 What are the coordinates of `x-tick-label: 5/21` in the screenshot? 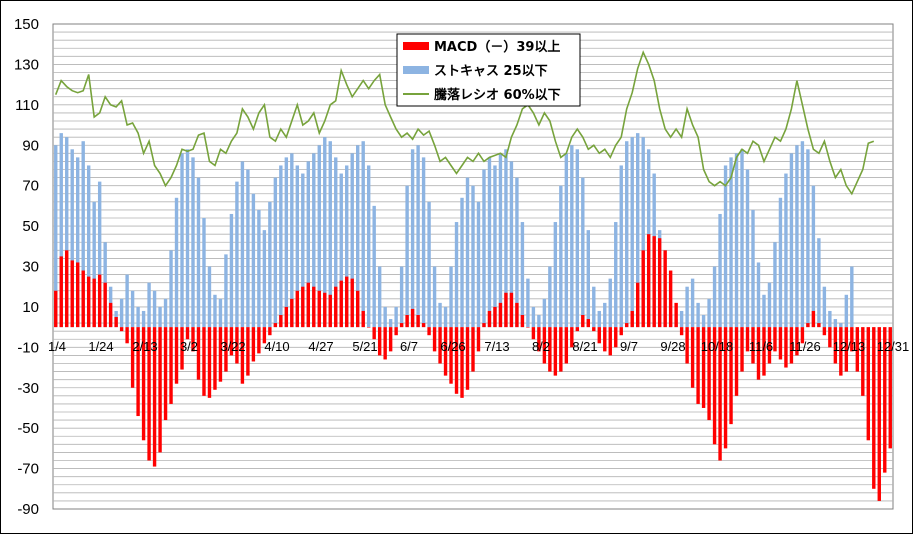 It's located at (364, 346).